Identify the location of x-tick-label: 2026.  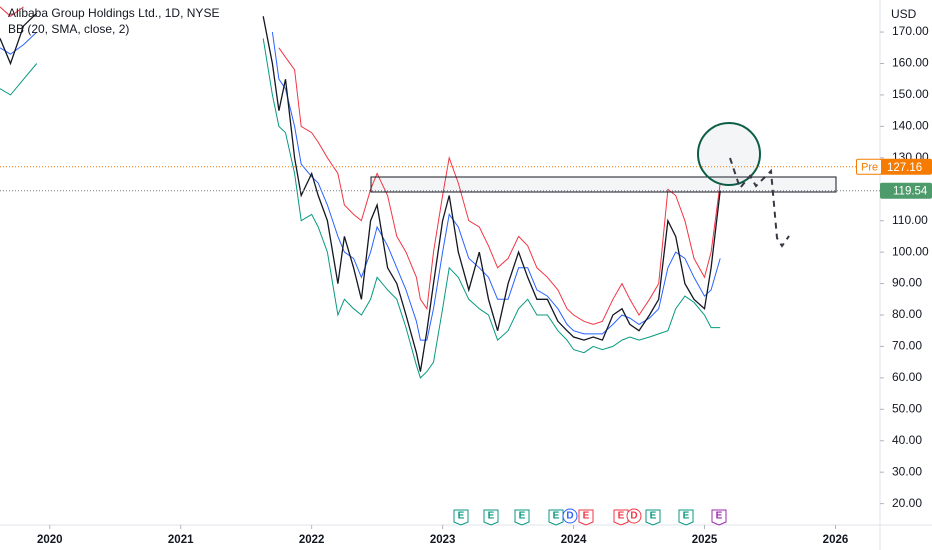
(836, 540).